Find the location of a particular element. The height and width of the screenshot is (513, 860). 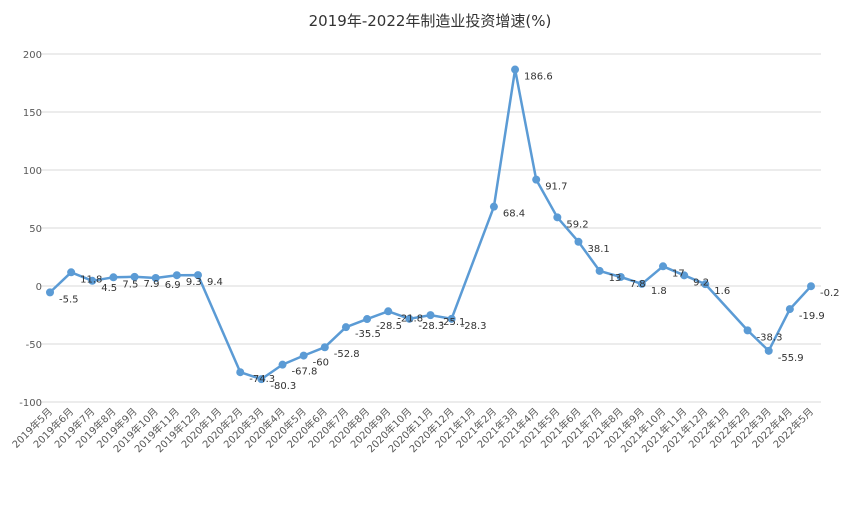

data-label: -52.8 is located at coordinates (347, 354).